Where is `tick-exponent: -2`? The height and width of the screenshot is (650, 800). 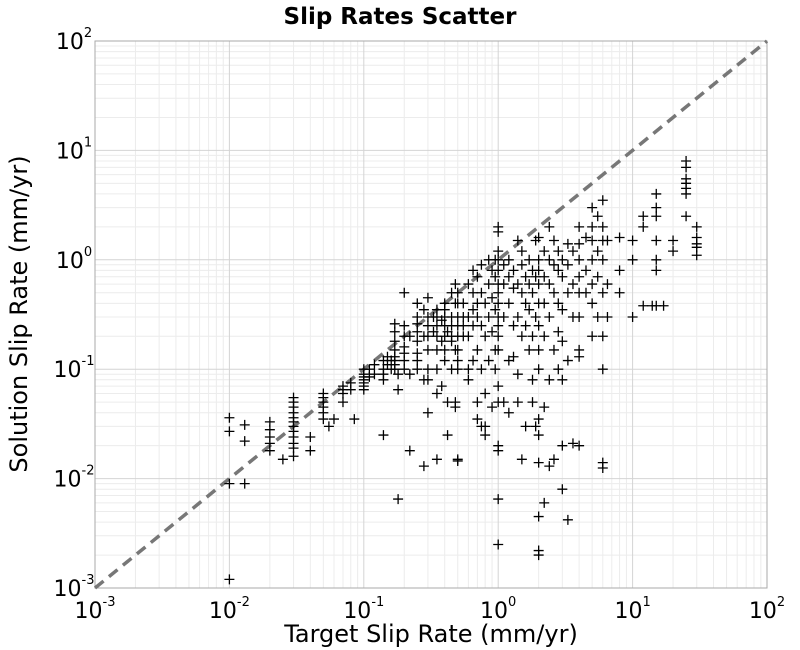
tick-exponent: -2 is located at coordinates (243, 602).